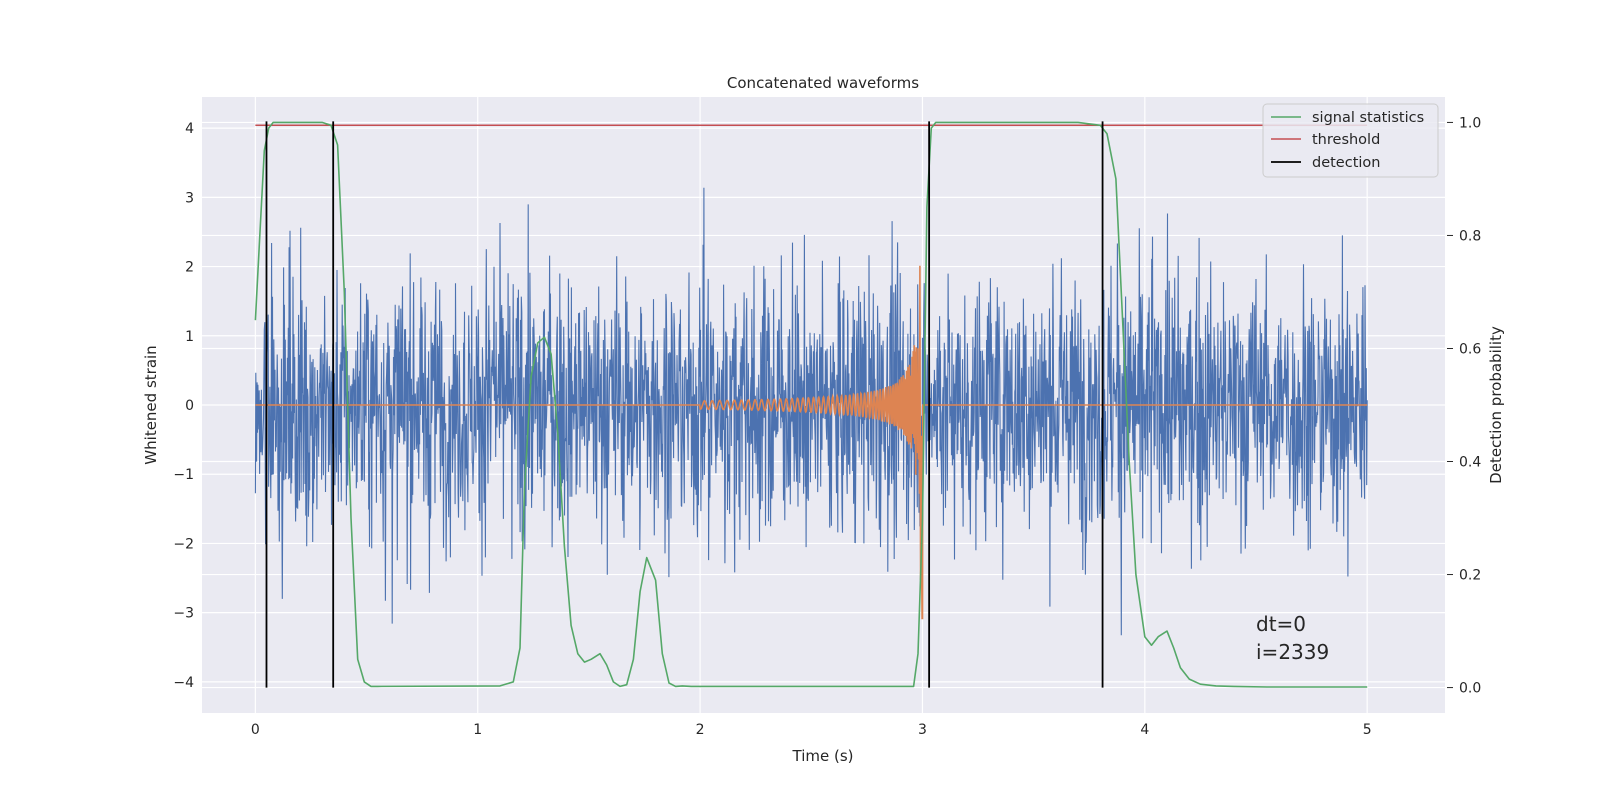 The height and width of the screenshot is (800, 1600). What do you see at coordinates (1292, 652) in the screenshot?
I see `annotation-i: i=2339` at bounding box center [1292, 652].